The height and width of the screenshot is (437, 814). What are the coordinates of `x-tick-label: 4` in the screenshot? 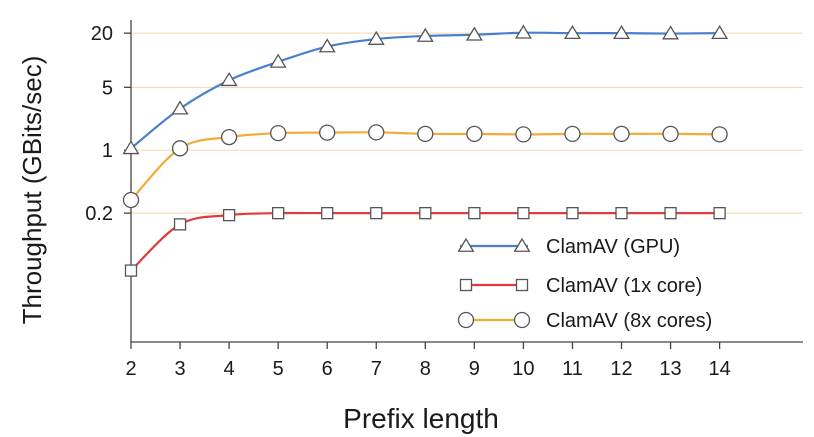 It's located at (229, 369).